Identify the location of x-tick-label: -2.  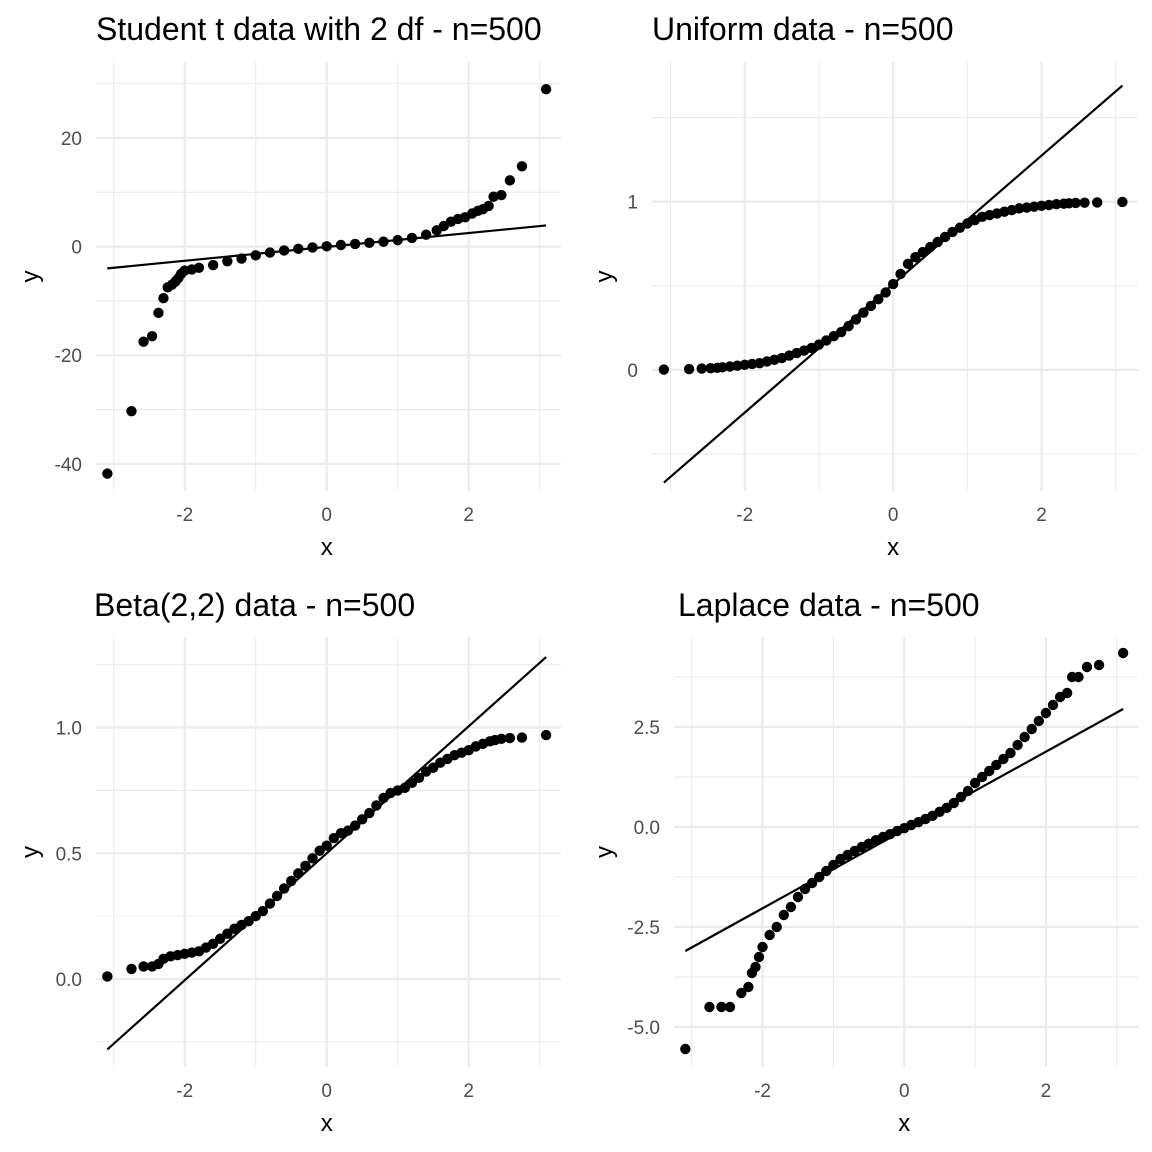
(184, 515).